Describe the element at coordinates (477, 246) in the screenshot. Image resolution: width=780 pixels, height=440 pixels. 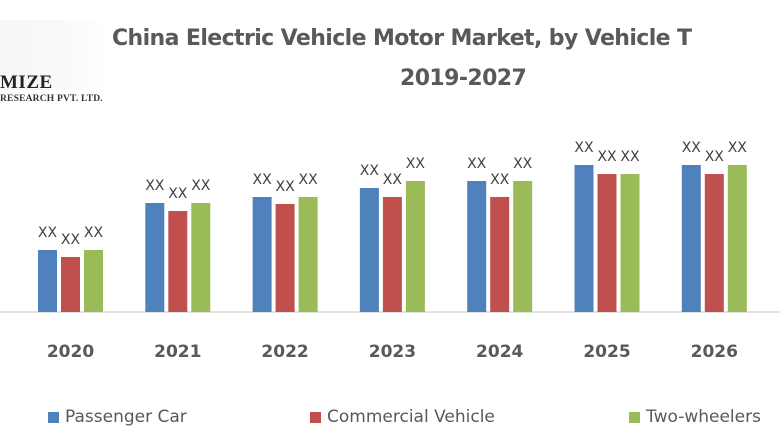
I see `bar-passenger-car-2024` at that location.